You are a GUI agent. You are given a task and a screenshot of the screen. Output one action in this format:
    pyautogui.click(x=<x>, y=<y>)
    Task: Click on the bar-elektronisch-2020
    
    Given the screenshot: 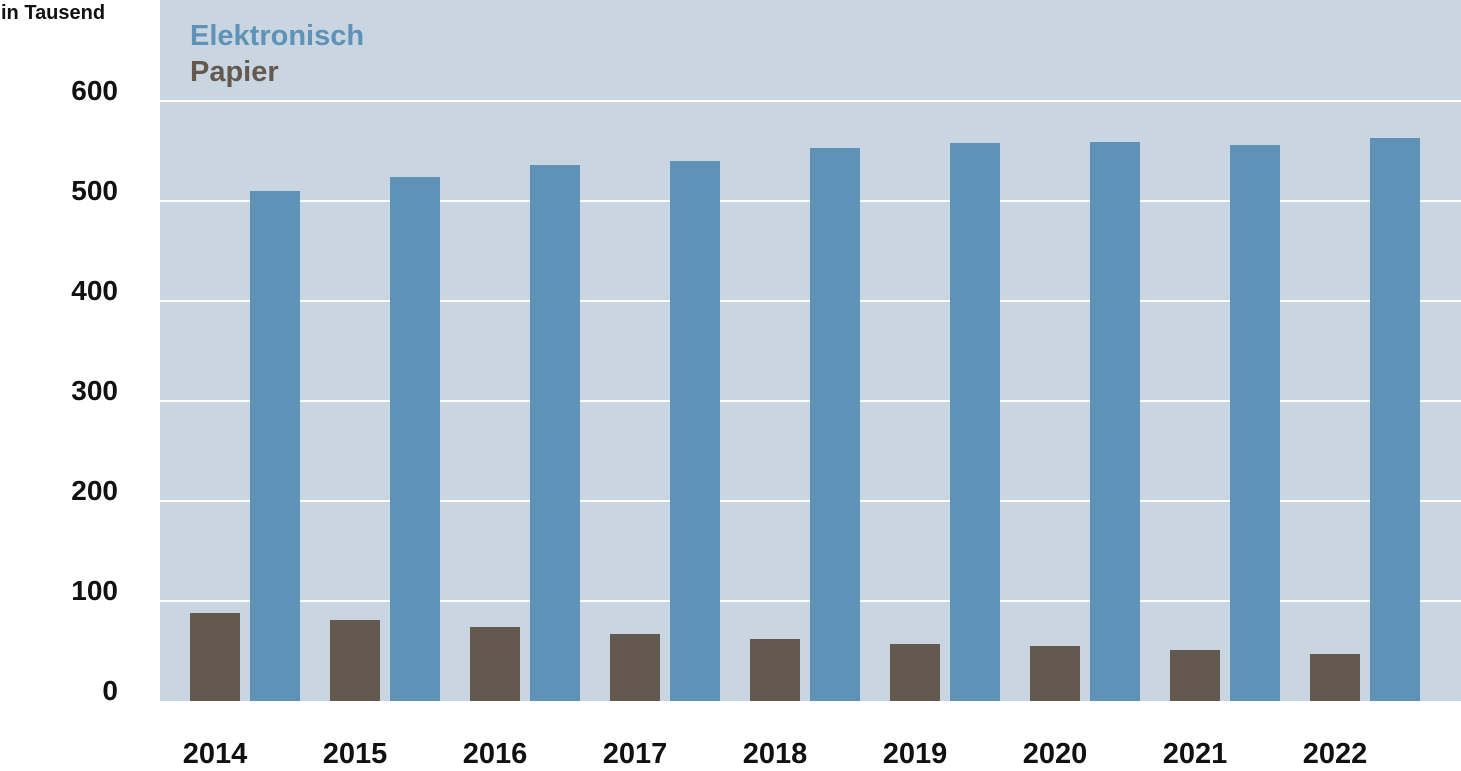 What is the action you would take?
    pyautogui.click(x=1115, y=421)
    